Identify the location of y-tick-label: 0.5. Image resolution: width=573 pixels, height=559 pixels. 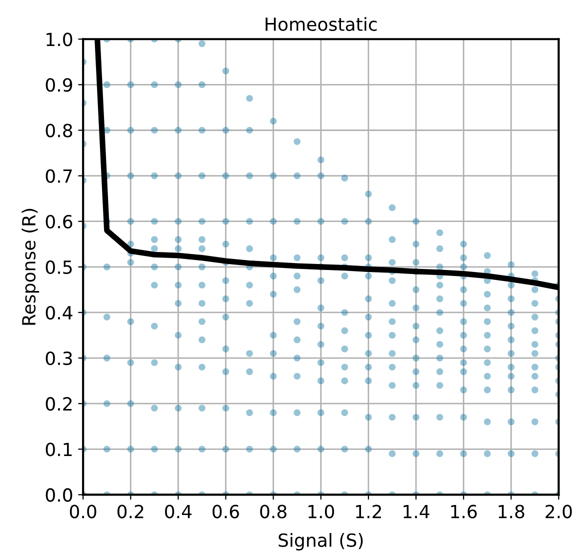
(59, 267).